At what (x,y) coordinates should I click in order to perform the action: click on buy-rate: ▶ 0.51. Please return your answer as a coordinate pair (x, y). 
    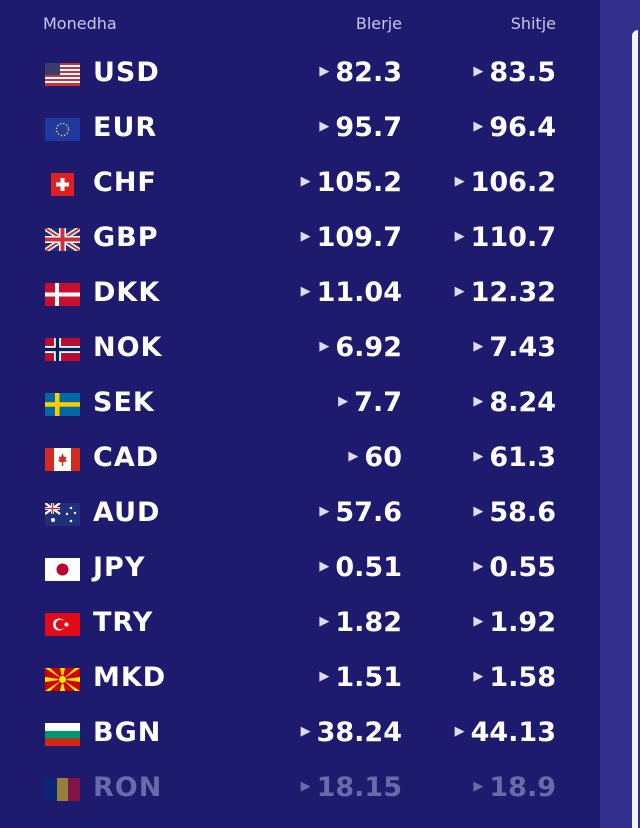
    Looking at the image, I should click on (360, 567).